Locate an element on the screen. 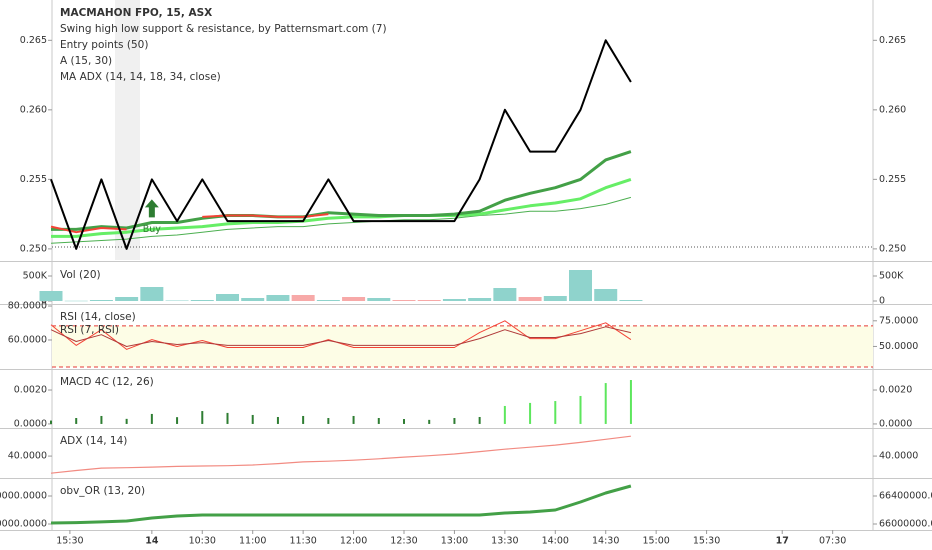 Image resolution: width=932 pixels, height=550 pixels. x-tick-label: 15:00 is located at coordinates (655, 541).